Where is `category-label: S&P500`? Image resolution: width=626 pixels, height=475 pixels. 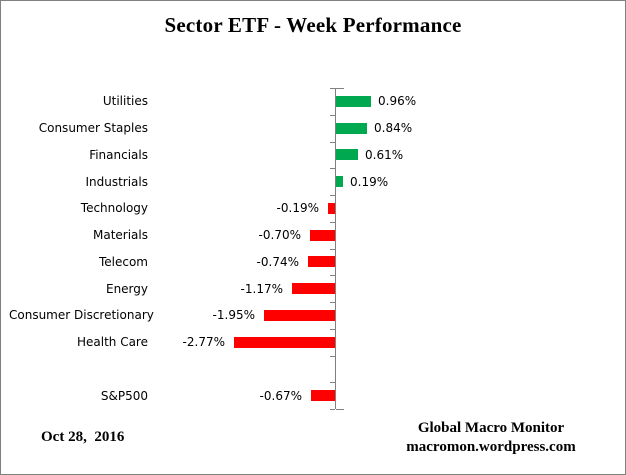
category-label: S&P500 is located at coordinates (124, 396).